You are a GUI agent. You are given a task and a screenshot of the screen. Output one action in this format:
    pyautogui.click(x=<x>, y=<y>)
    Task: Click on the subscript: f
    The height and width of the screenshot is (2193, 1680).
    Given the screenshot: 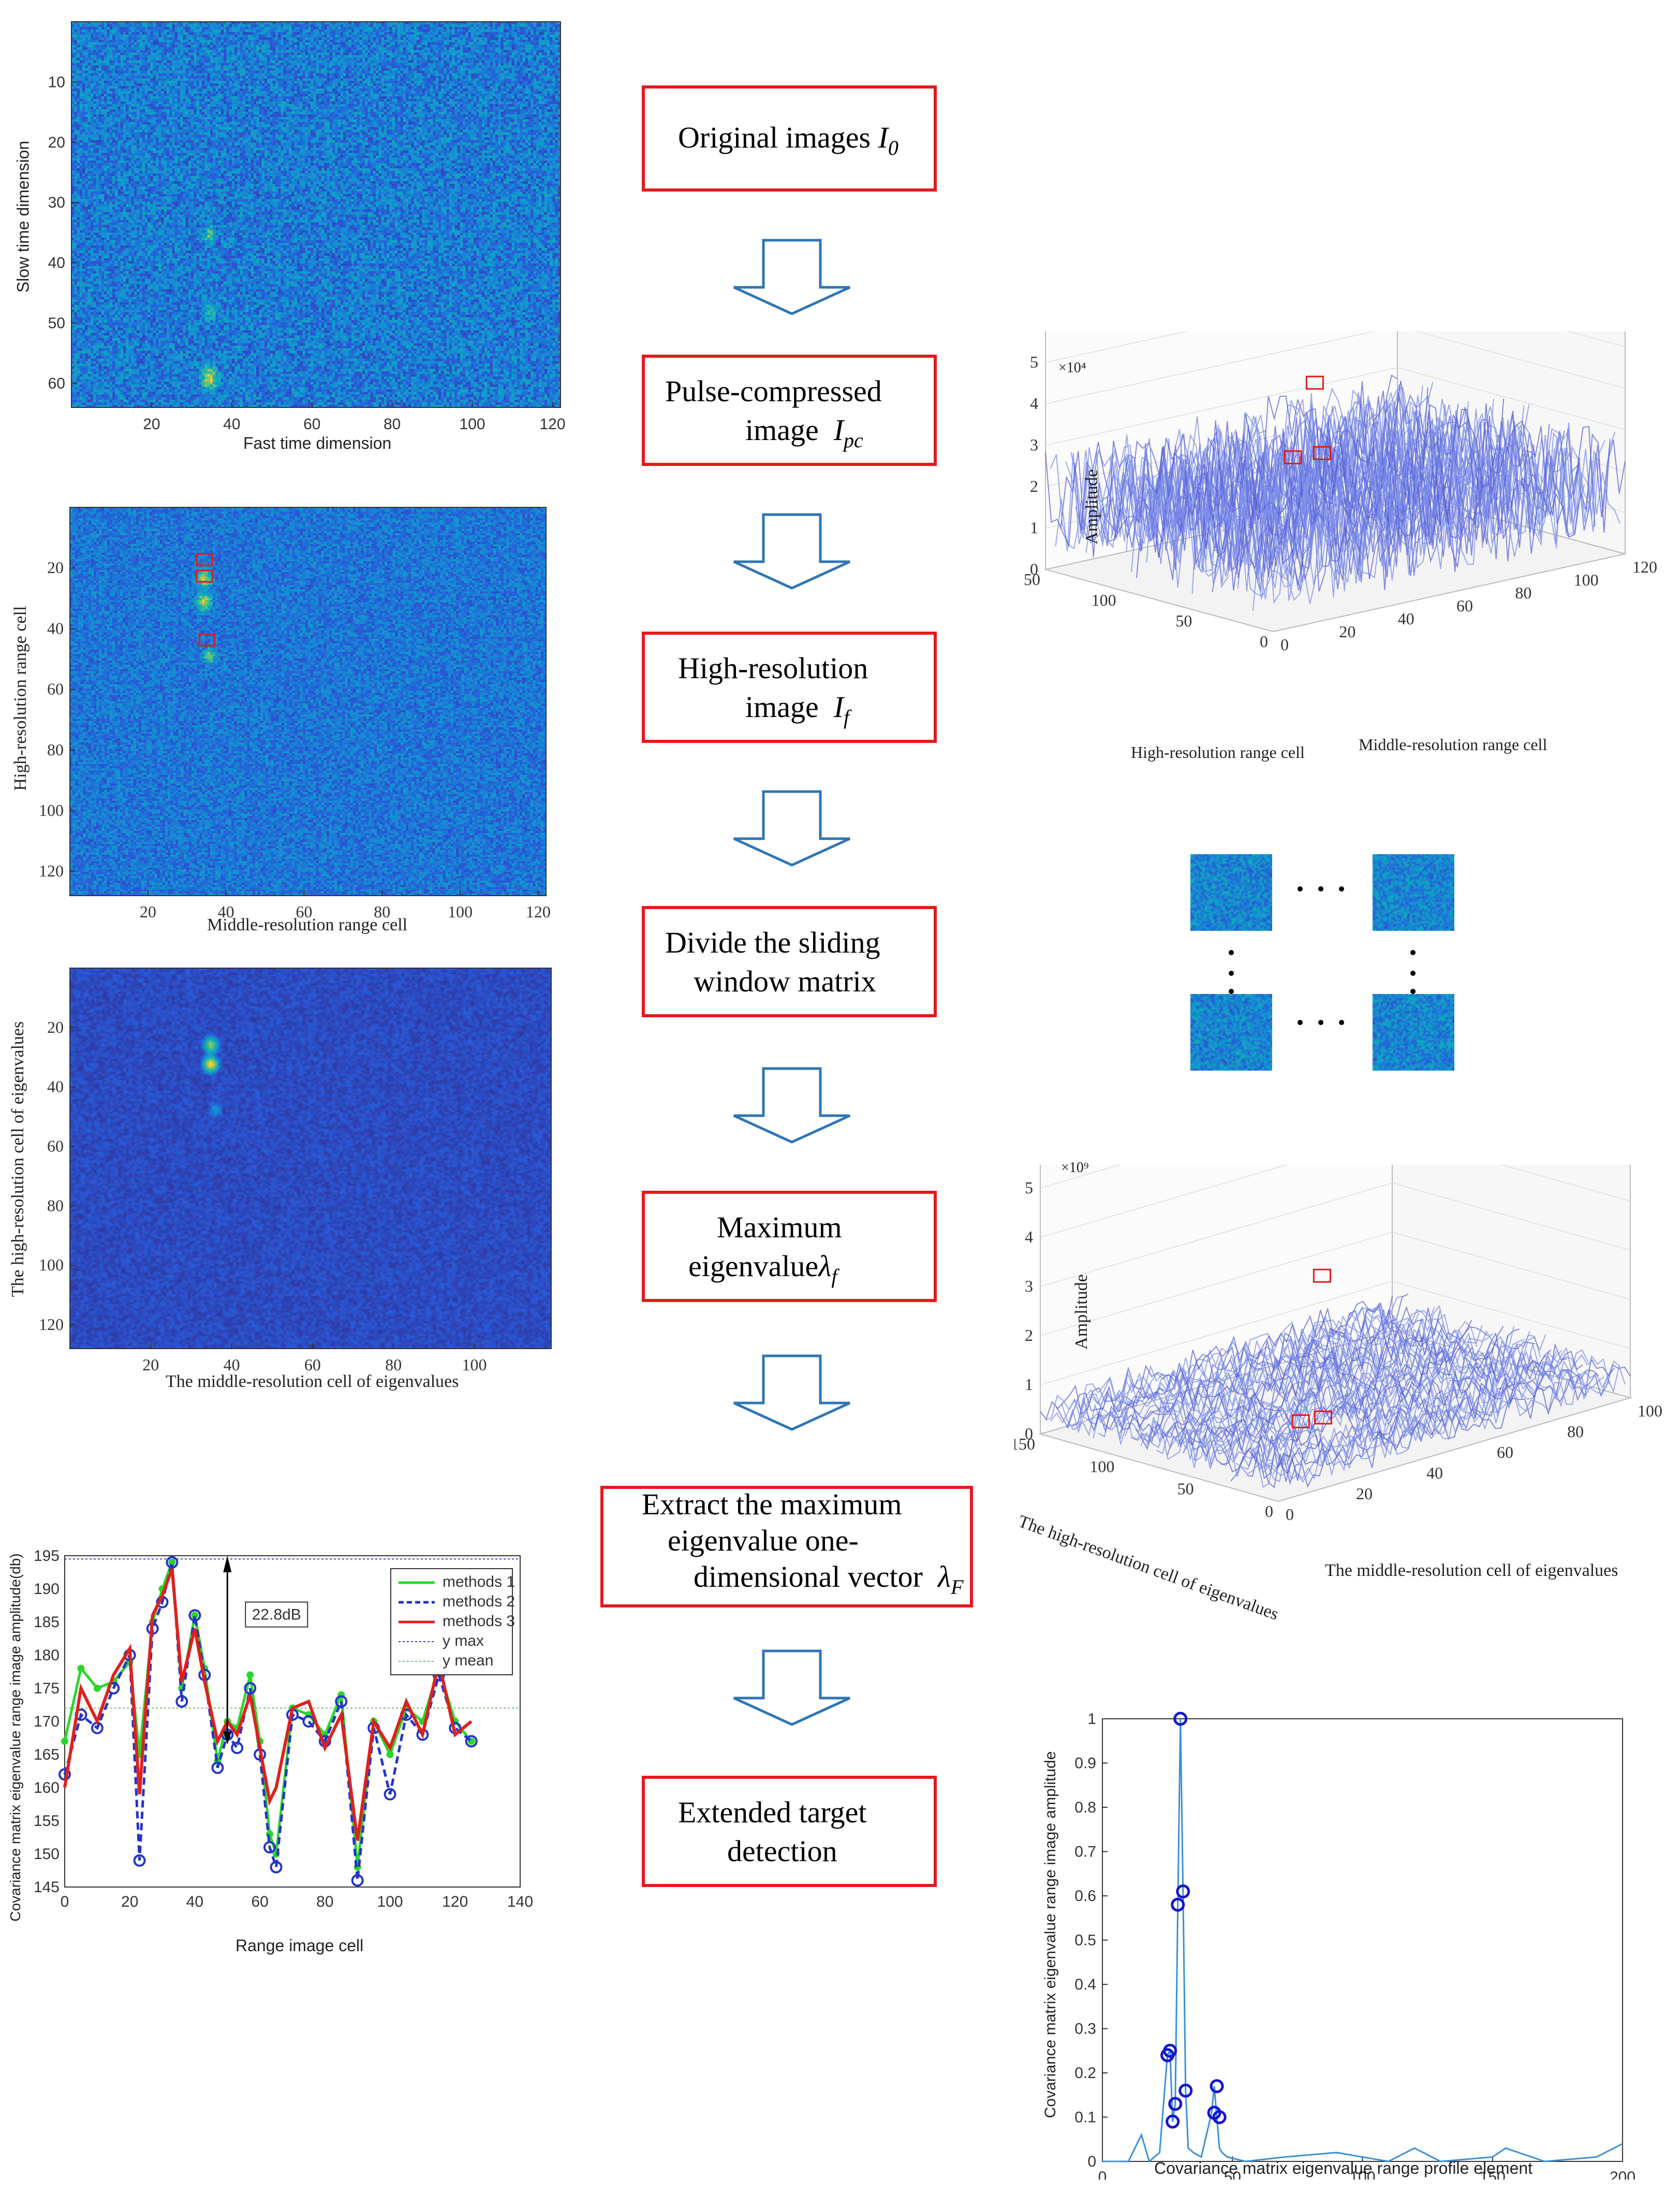 What is the action you would take?
    pyautogui.click(x=847, y=717)
    